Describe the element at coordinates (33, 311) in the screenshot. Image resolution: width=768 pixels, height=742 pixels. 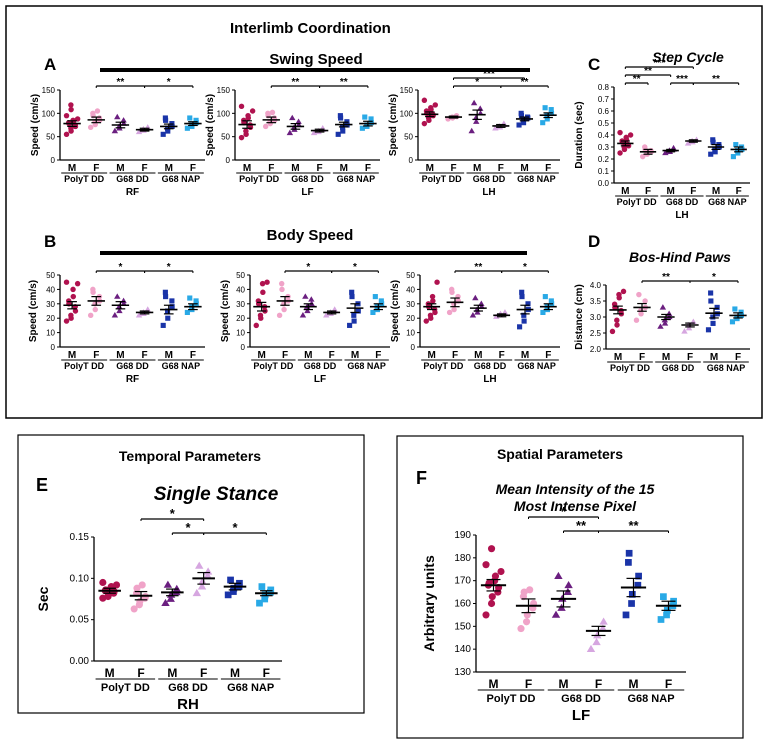
I see `y-axis-label: Speed (cm/s)` at that location.